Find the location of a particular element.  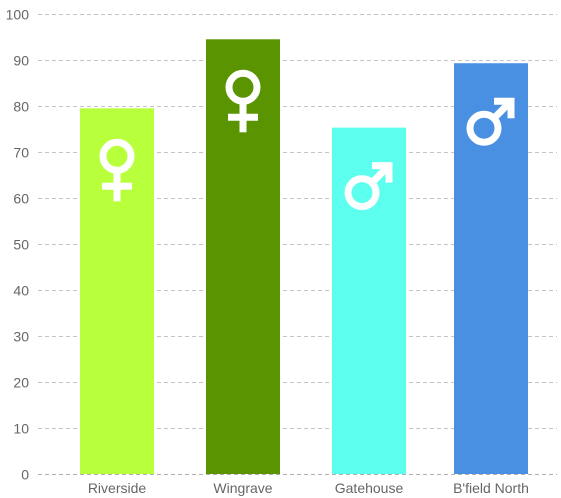

y-axis-tick-labels: 0 10 20 30 40 50 60 70 80 90 100 is located at coordinates (18, 245).